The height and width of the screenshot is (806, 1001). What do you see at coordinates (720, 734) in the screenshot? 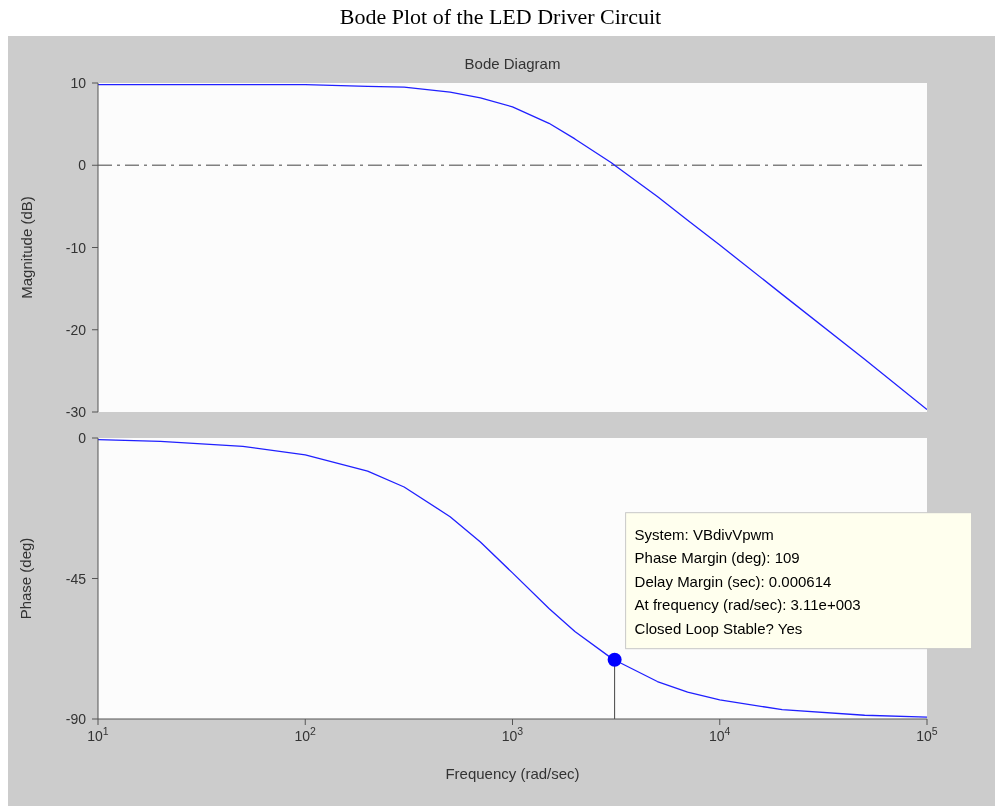
I see `x-tick-label: 10$^{4}$` at bounding box center [720, 734].